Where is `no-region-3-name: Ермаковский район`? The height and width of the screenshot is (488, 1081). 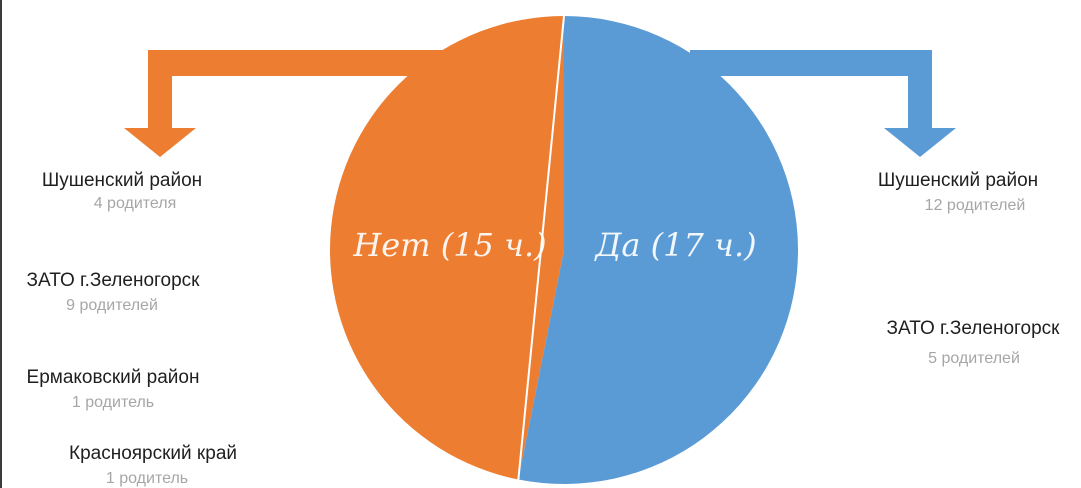 no-region-3-name: Ермаковский район is located at coordinates (113, 377).